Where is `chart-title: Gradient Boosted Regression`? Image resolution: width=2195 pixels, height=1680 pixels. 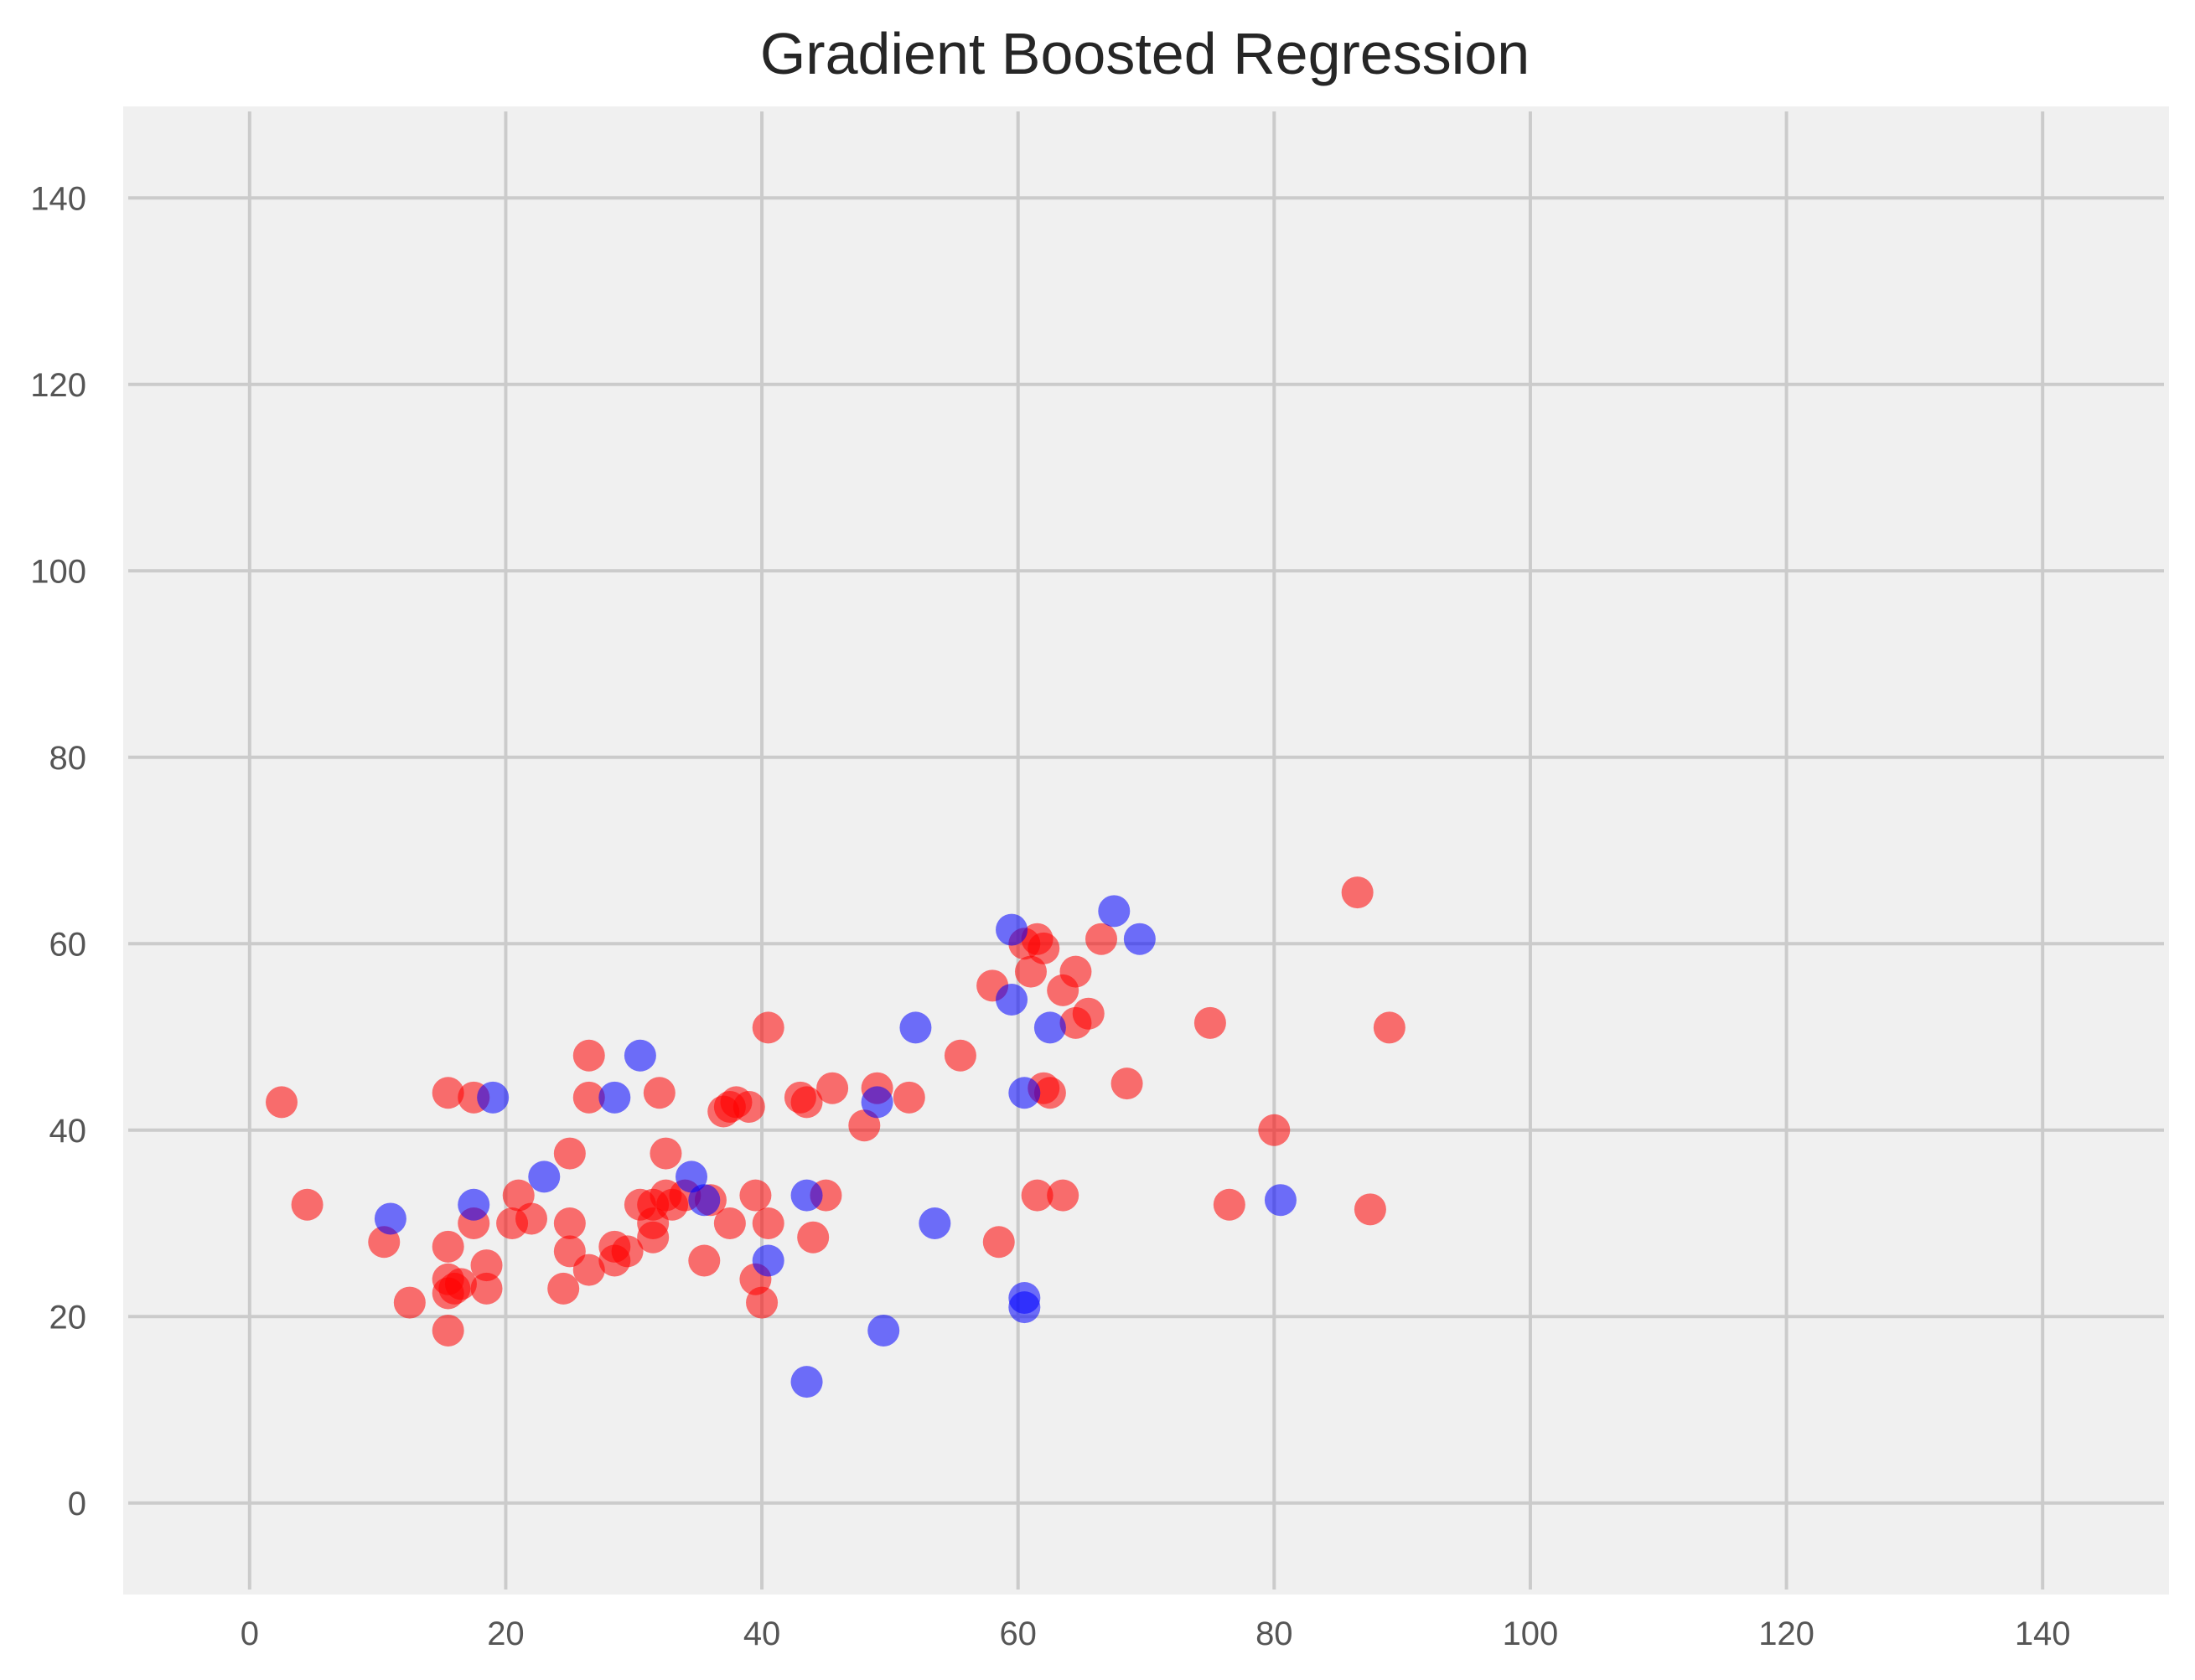 chart-title: Gradient Boosted Regression is located at coordinates (1145, 53).